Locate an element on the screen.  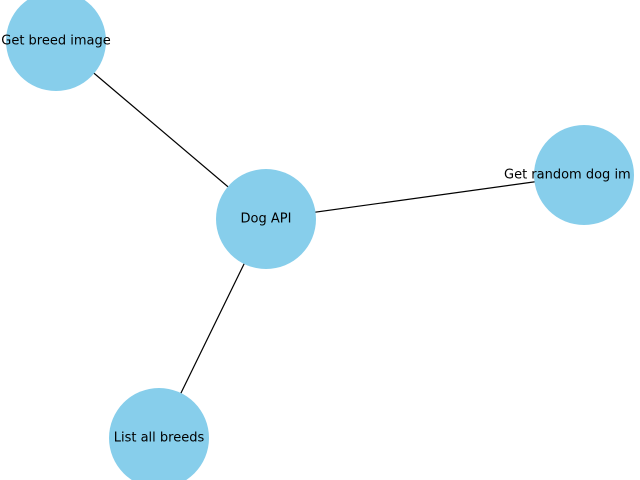
node-circle-list-all-breeds is located at coordinates (159, 434).